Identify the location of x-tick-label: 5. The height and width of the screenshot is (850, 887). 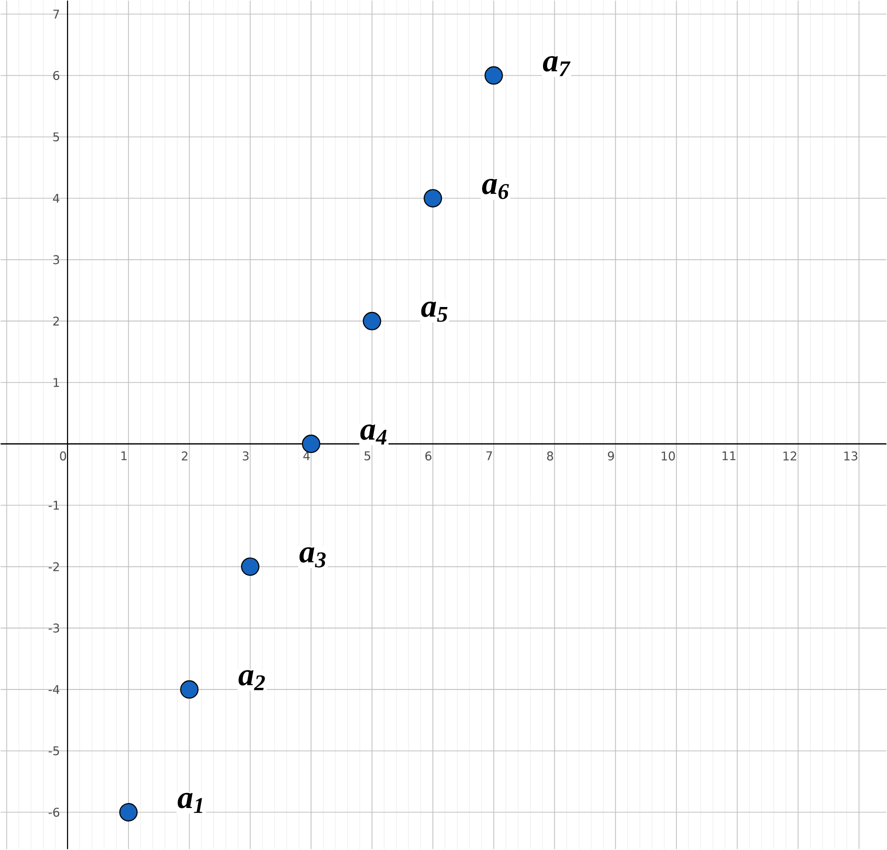
(367, 456).